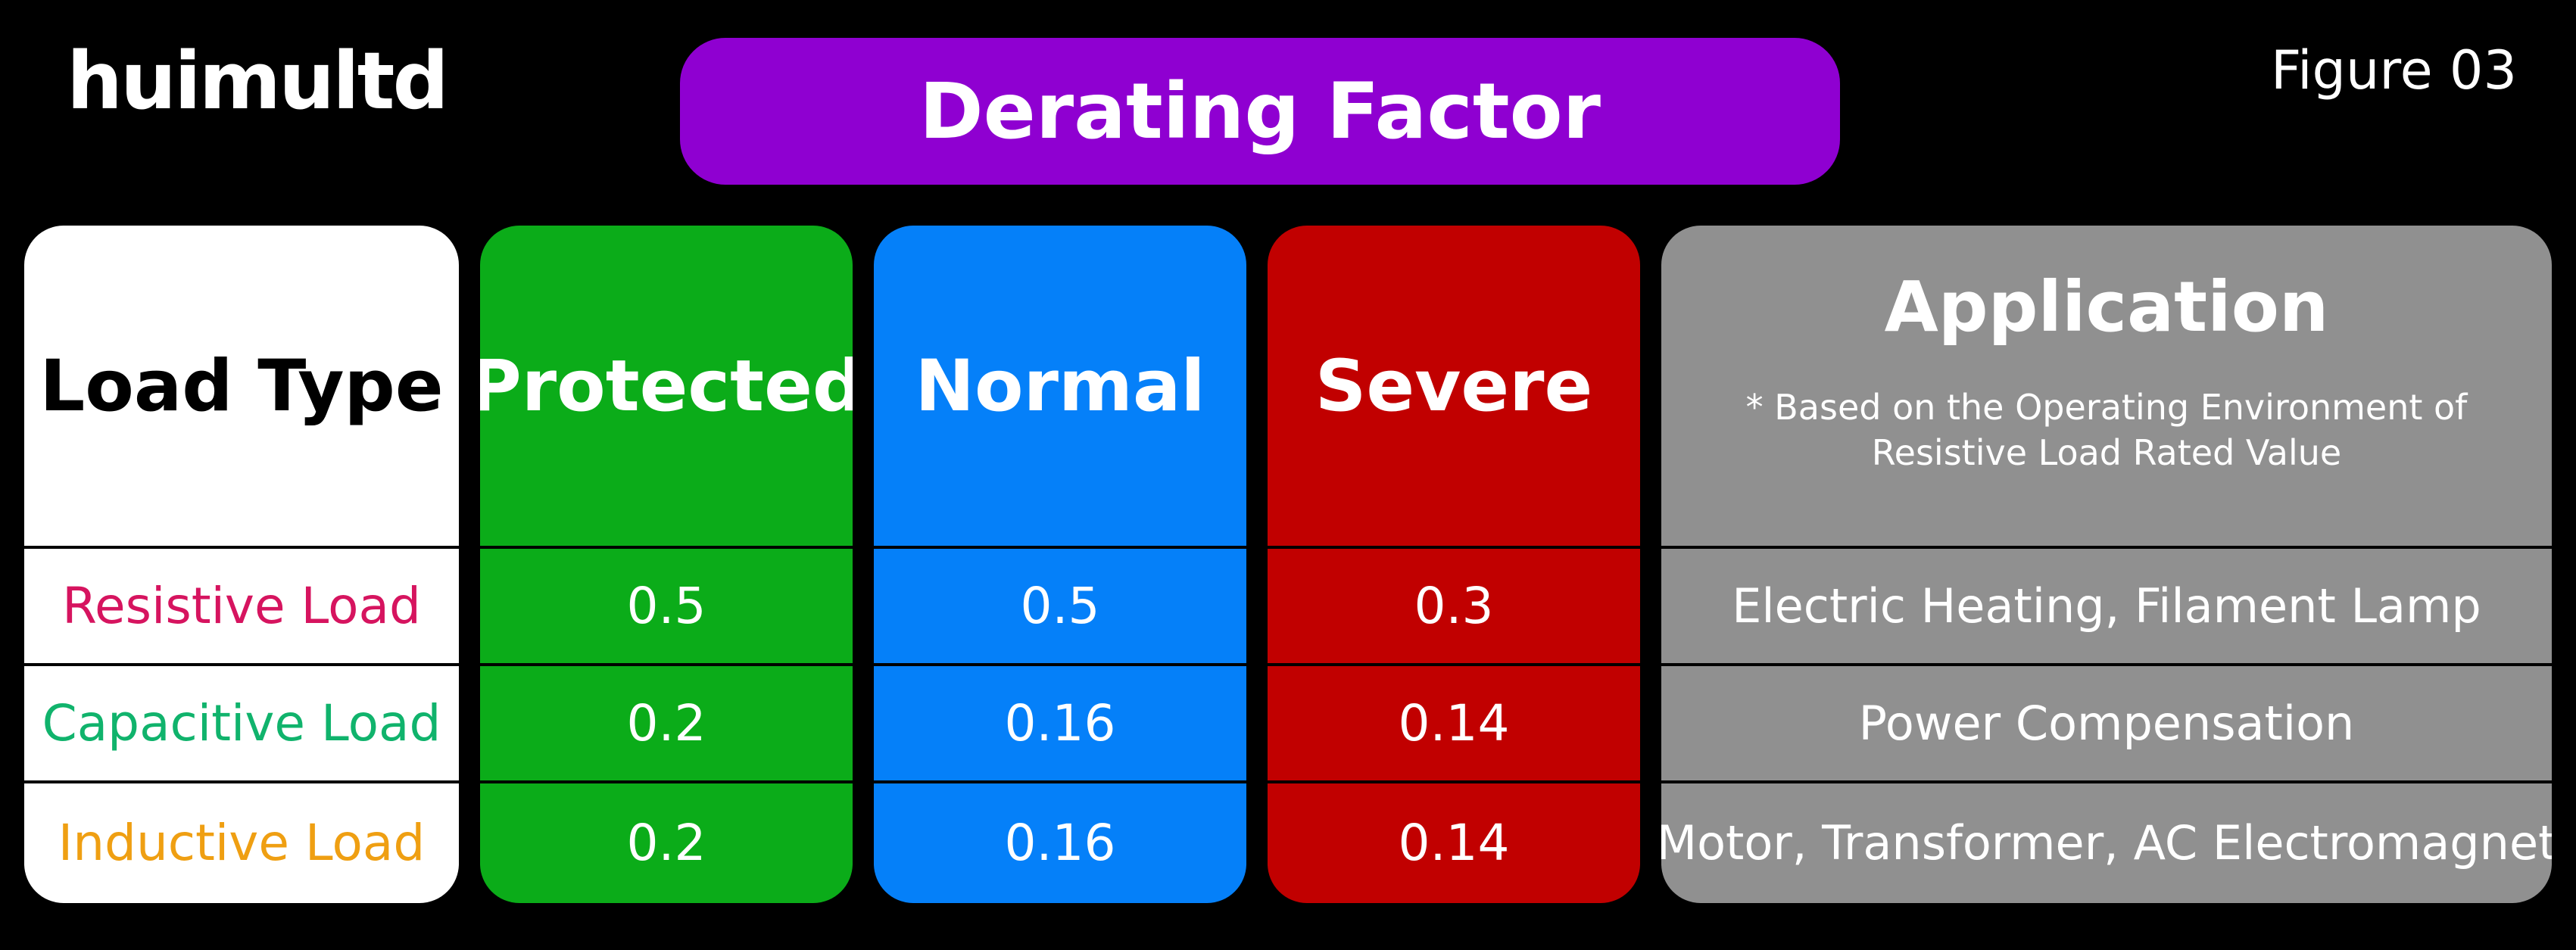 This screenshot has height=950, width=2576. I want to click on load-resistive: Resistive Load, so click(241, 606).